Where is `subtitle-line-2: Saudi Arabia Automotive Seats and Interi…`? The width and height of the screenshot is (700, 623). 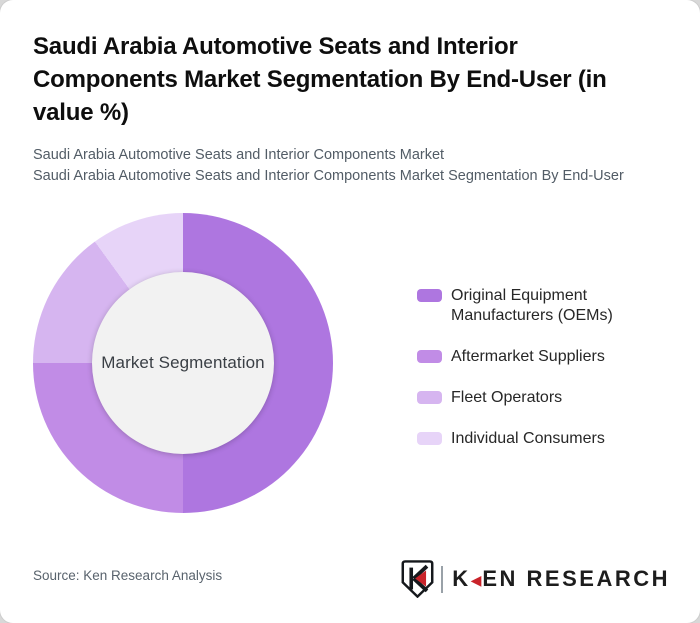 subtitle-line-2: Saudi Arabia Automotive Seats and Interi… is located at coordinates (328, 176).